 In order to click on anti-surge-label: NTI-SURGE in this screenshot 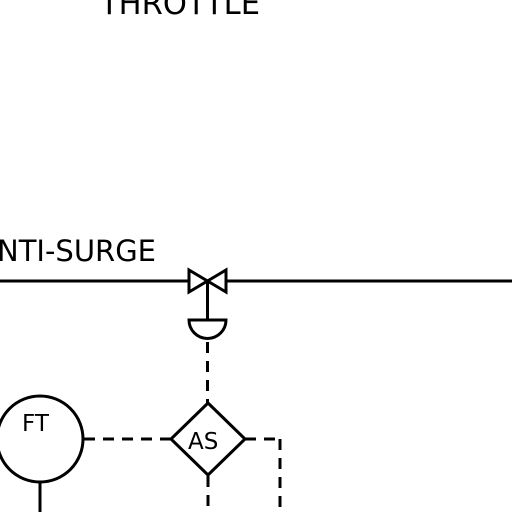, I will do `click(78, 251)`.